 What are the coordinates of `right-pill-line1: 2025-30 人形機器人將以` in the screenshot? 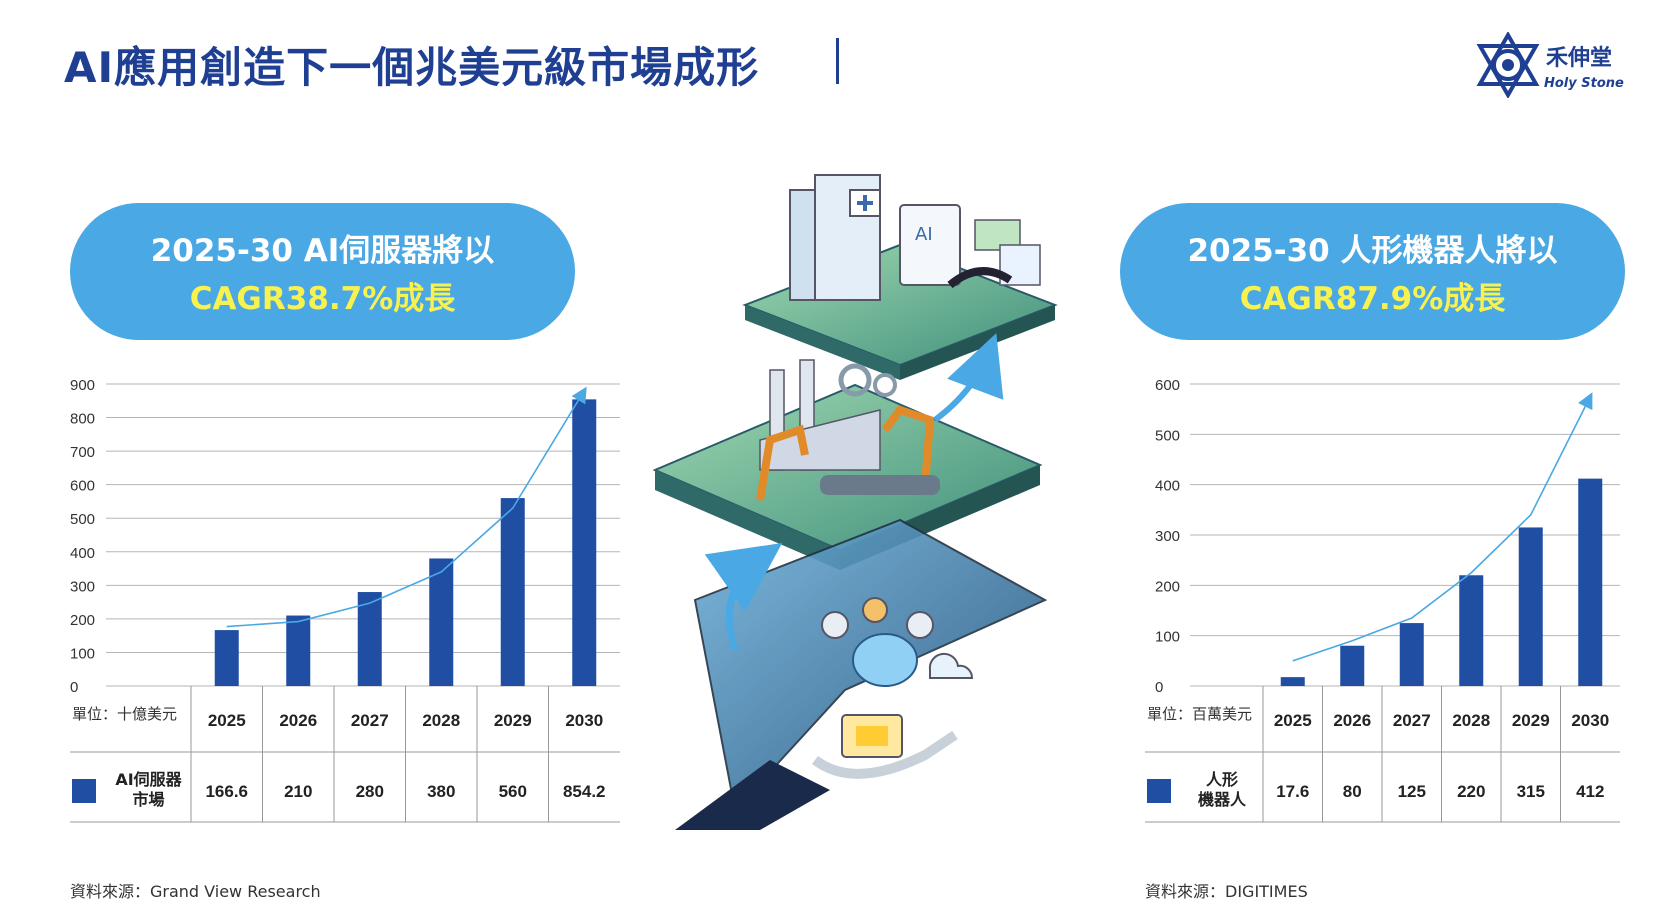 It's located at (1372, 251).